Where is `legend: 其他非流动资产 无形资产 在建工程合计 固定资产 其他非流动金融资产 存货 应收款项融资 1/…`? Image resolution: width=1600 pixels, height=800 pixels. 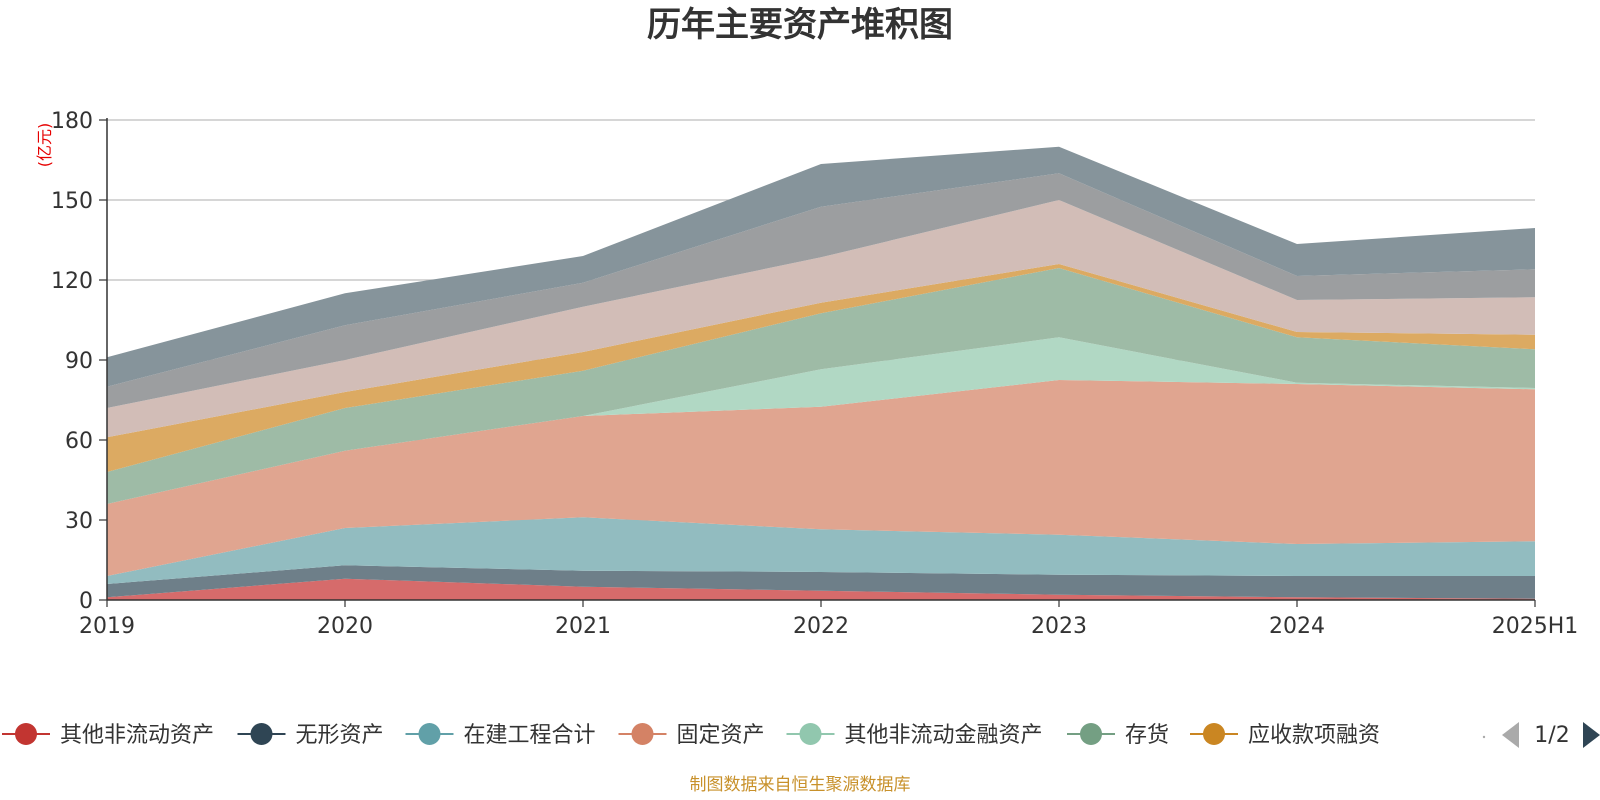 legend: 其他非流动资产 无形资产 在建工程合计 固定资产 其他非流动金融资产 存货 应收款项融资 1/… is located at coordinates (801, 735).